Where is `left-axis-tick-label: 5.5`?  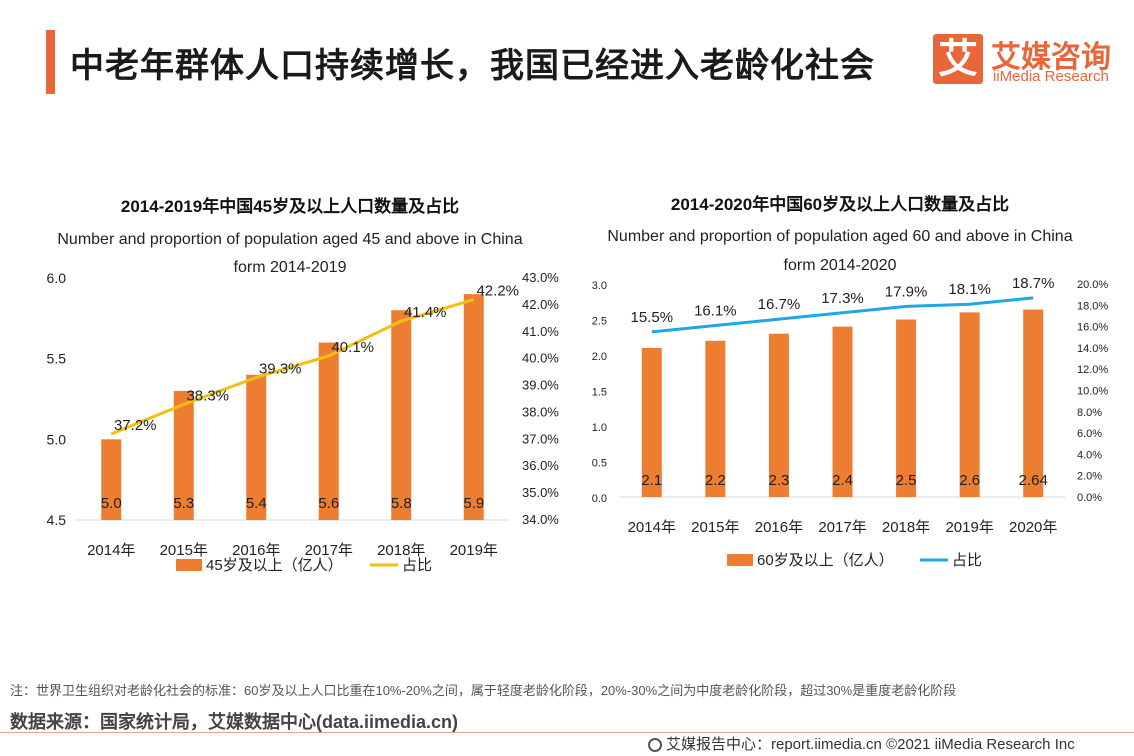
left-axis-tick-label: 5.5 is located at coordinates (57, 359).